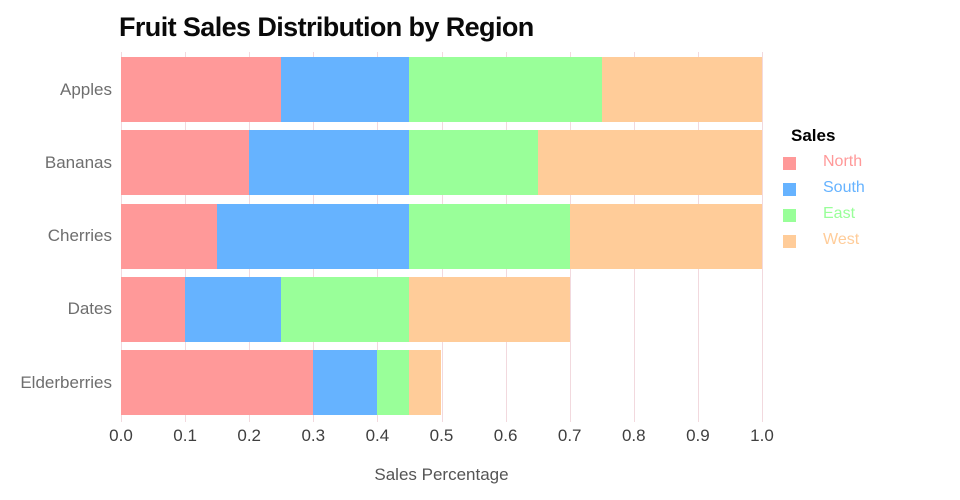 The image size is (960, 500). What do you see at coordinates (78, 162) in the screenshot?
I see `y-axis-label-bananas: Bananas` at bounding box center [78, 162].